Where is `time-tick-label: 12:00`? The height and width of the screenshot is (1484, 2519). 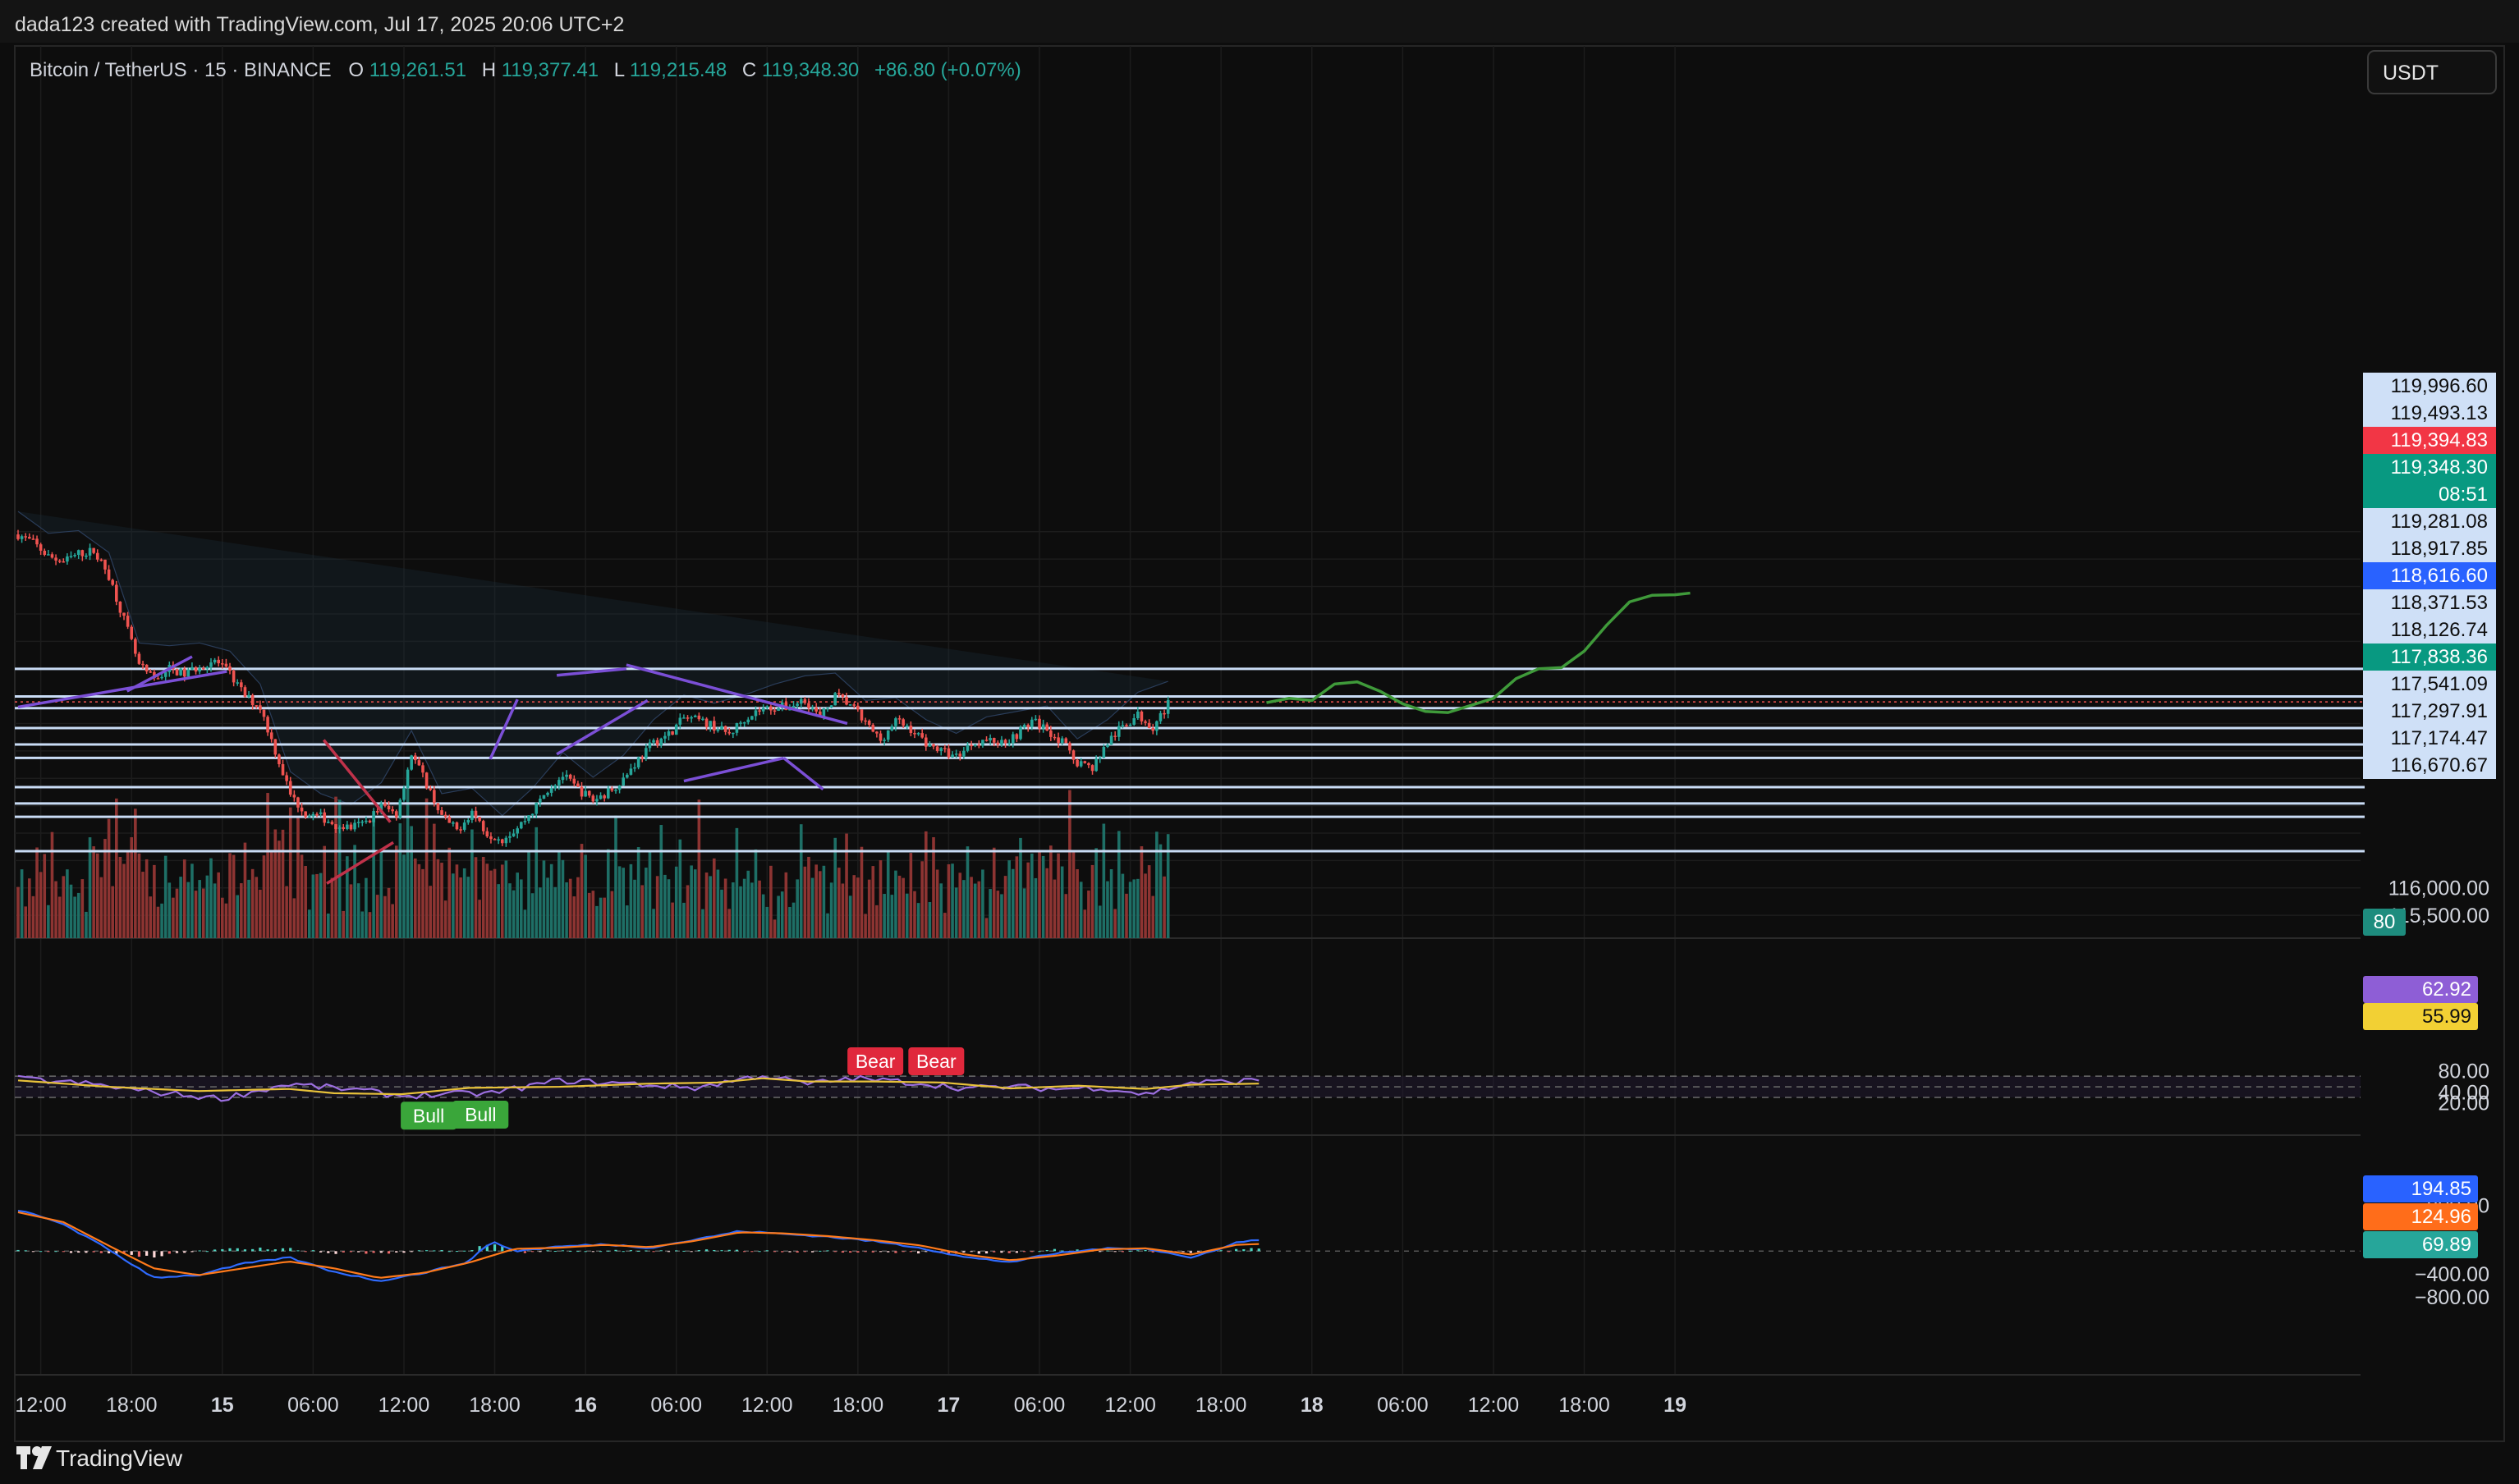
time-tick-label: 12:00 is located at coordinates (1494, 1405).